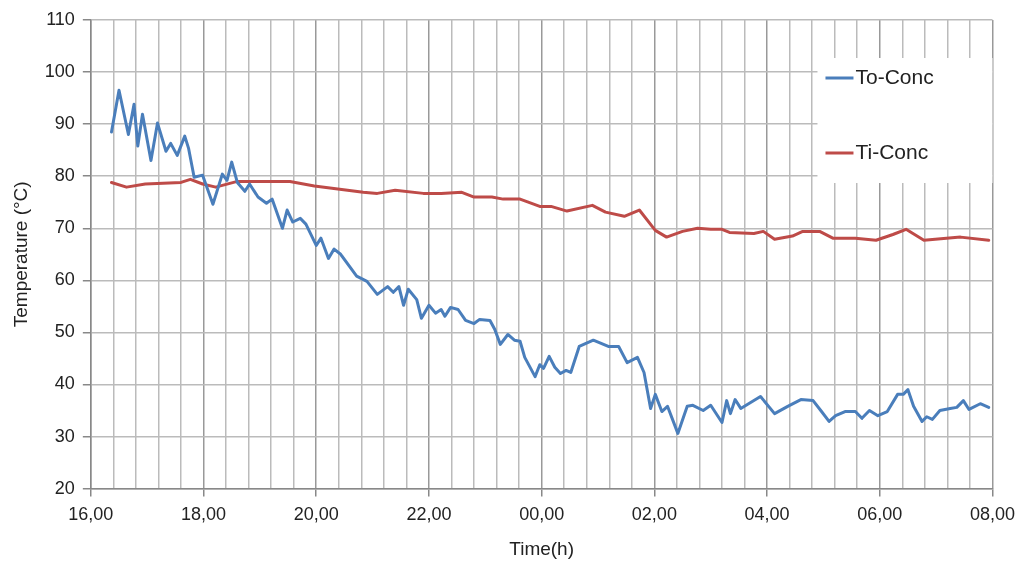  What do you see at coordinates (429, 514) in the screenshot?
I see `x-tick-label: 22,00` at bounding box center [429, 514].